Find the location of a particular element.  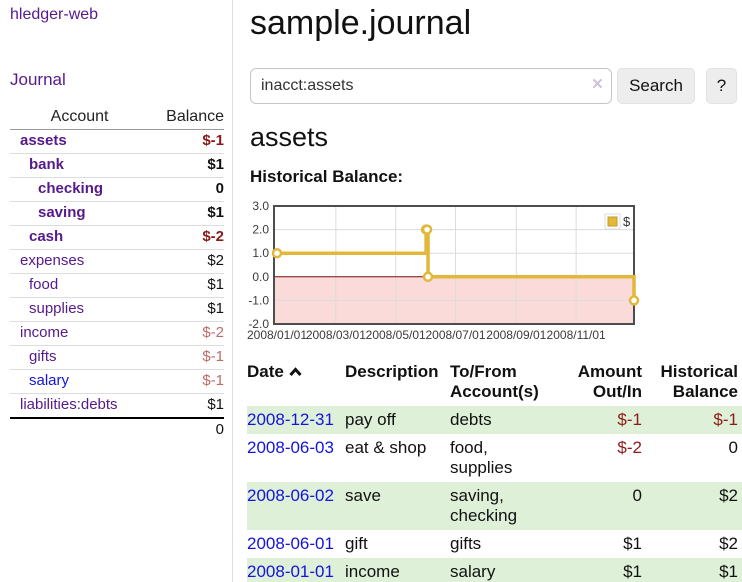

svg-text: 2008/09/01 is located at coordinates (516, 335).